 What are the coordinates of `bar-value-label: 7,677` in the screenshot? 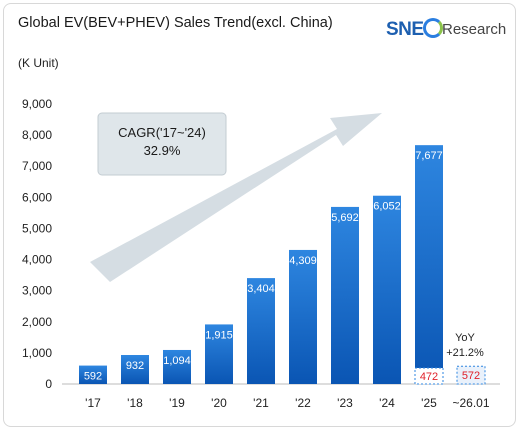 It's located at (429, 156).